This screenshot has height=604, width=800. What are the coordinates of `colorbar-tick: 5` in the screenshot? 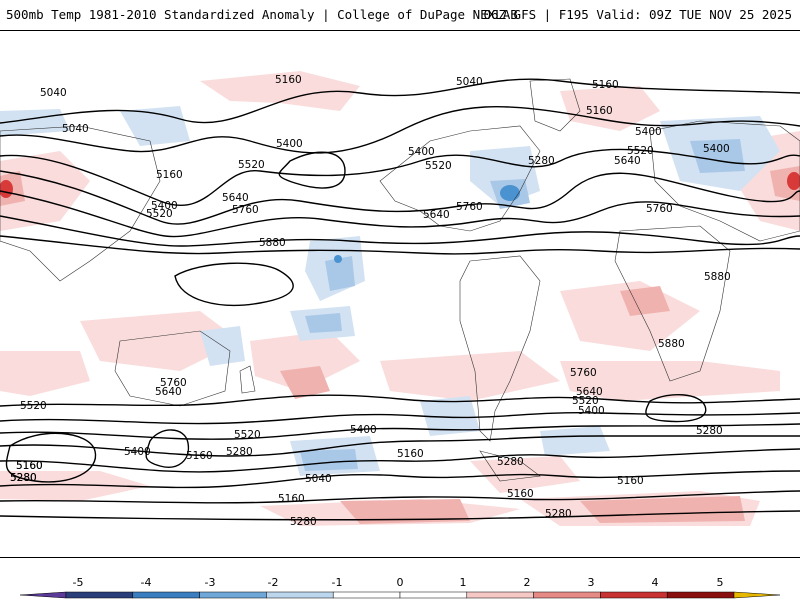 It's located at (720, 582).